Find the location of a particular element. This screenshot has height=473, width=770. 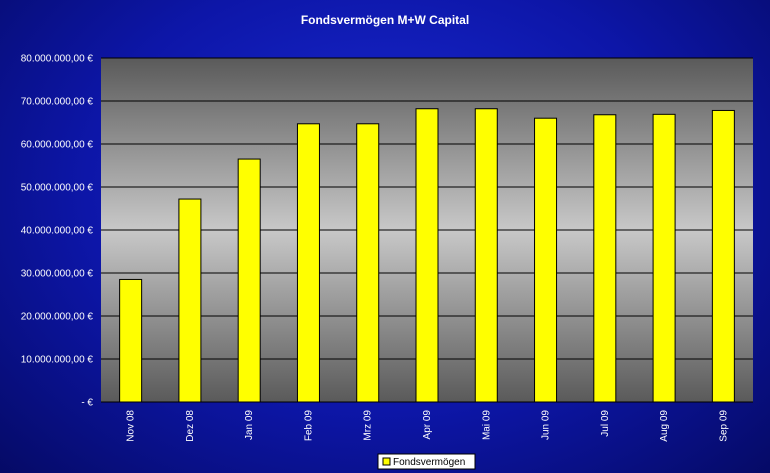

y-tick-label: 30.000.000,00 € is located at coordinates (57, 274).